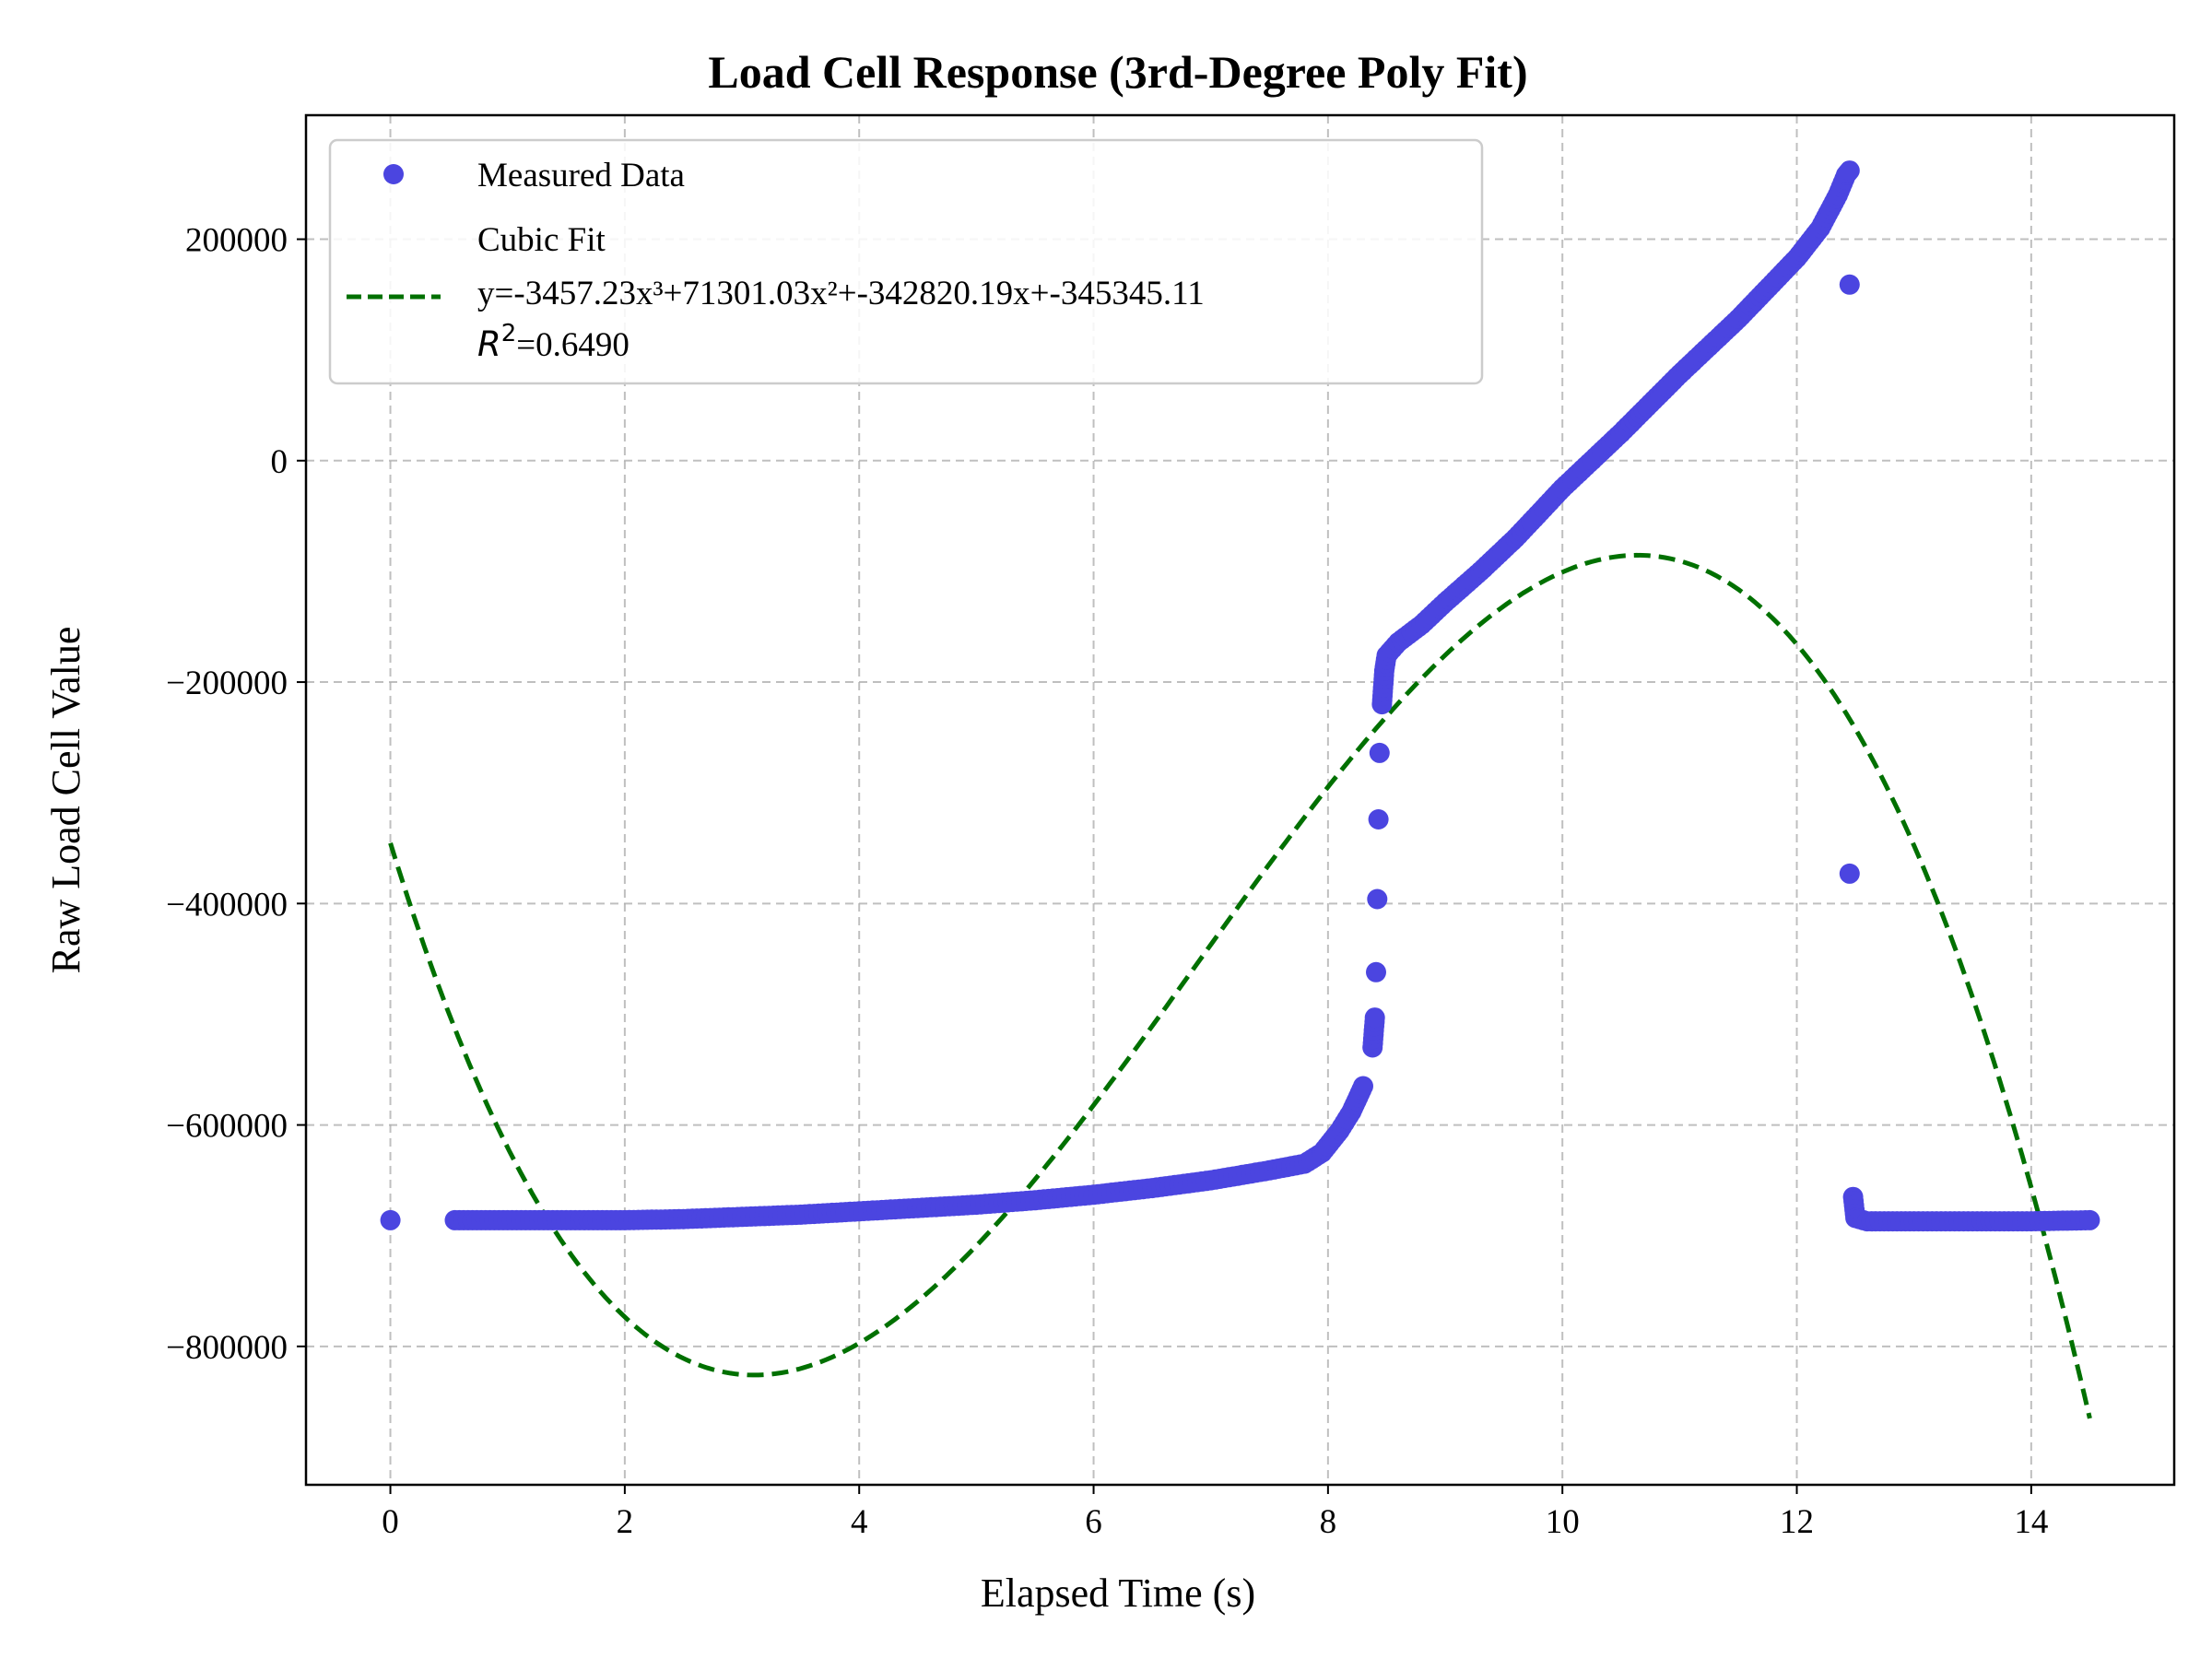 This screenshot has height=1659, width=2212. What do you see at coordinates (279, 462) in the screenshot?
I see `y-tick-label: 0` at bounding box center [279, 462].